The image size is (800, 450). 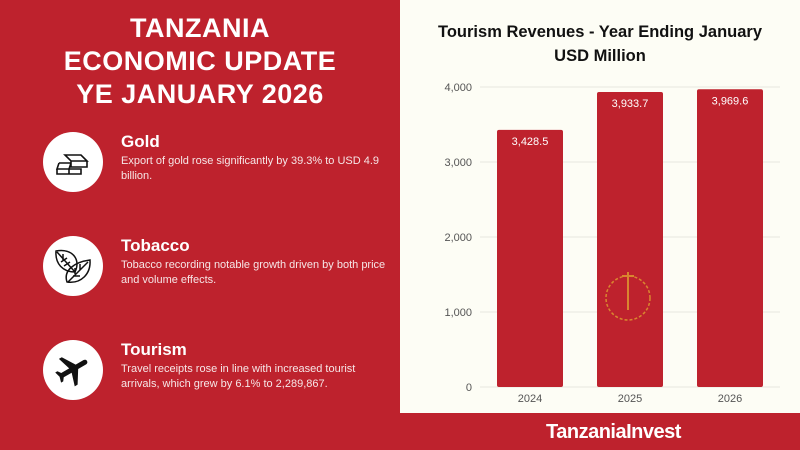 I want to click on title-line: ECONOMIC UPDATE, so click(x=200, y=61).